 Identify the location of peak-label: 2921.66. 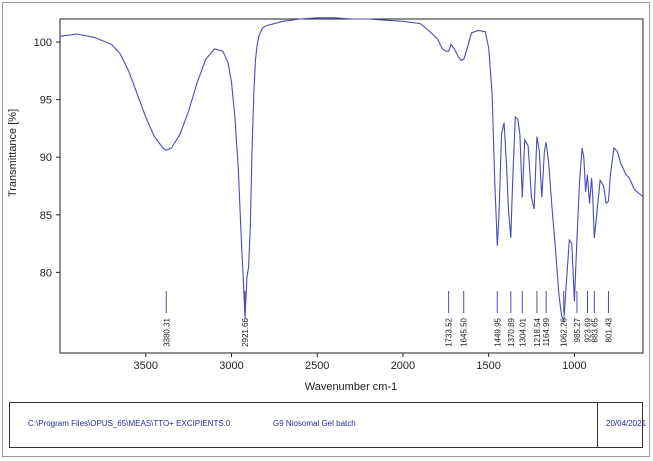
(245, 331).